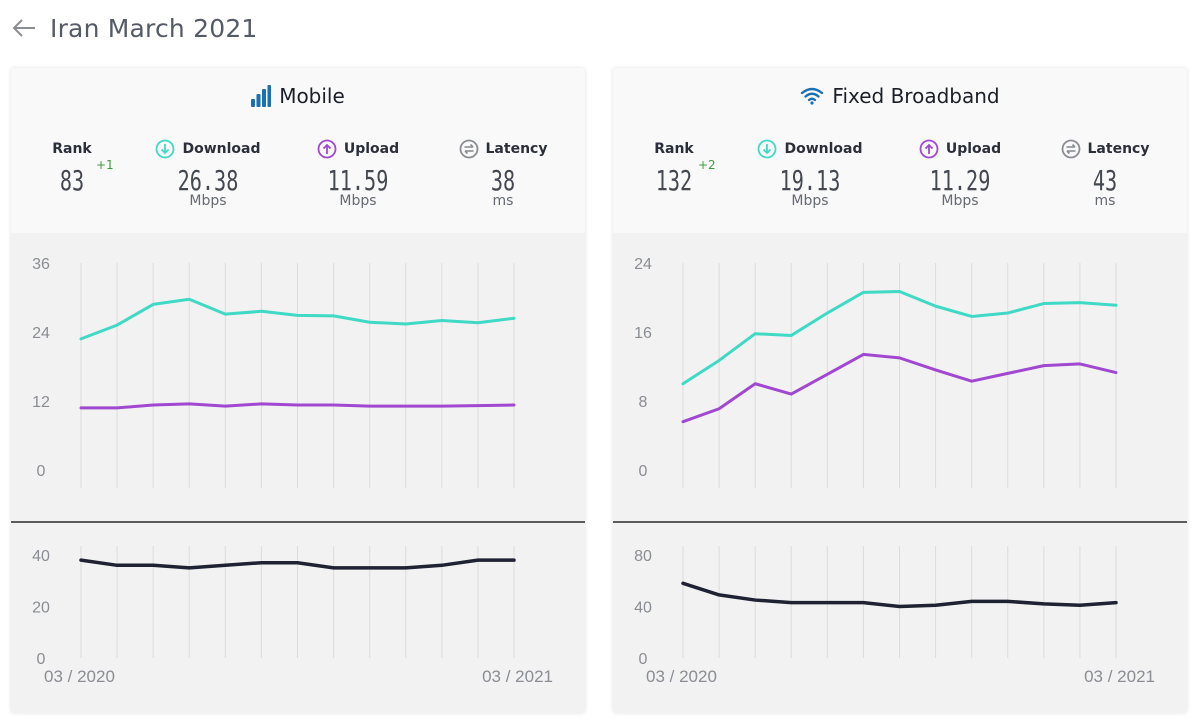 The height and width of the screenshot is (725, 1200). I want to click on fixed-panel-title: Fixed Broadband, so click(900, 96).